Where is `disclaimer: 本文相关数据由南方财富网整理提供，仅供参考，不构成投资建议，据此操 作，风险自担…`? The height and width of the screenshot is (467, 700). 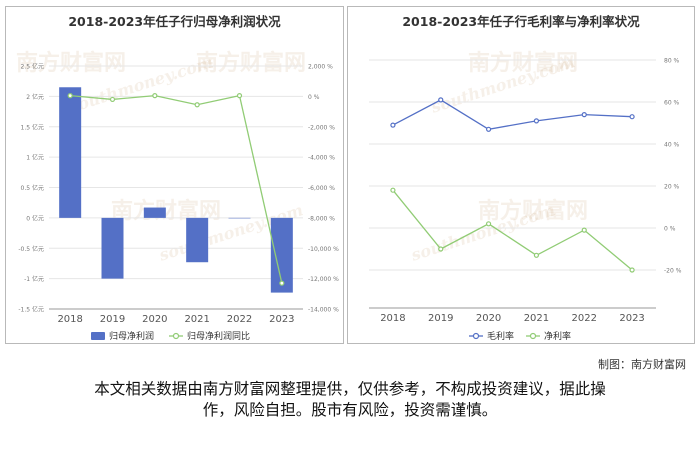
disclaimer: 本文相关数据由南方财富网整理提供，仅供参考，不构成投资建议，据此操 作，风险自担… is located at coordinates (350, 400).